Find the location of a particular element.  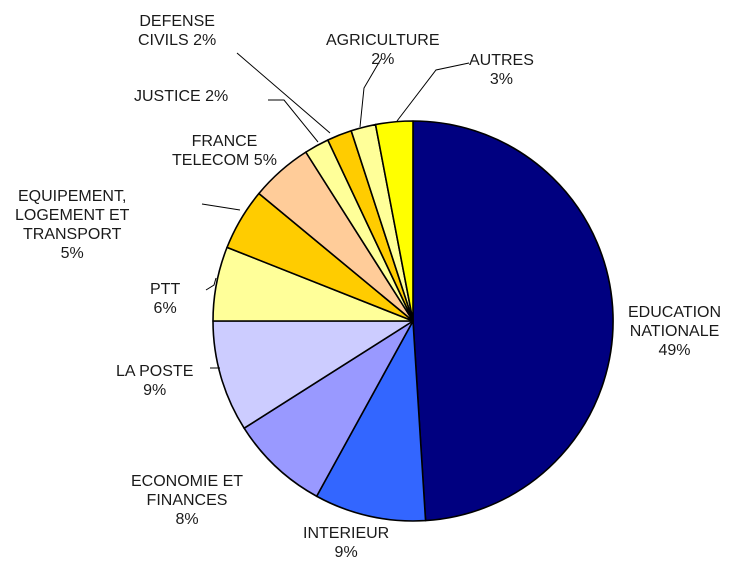

leader-line-justice is located at coordinates (293, 121).